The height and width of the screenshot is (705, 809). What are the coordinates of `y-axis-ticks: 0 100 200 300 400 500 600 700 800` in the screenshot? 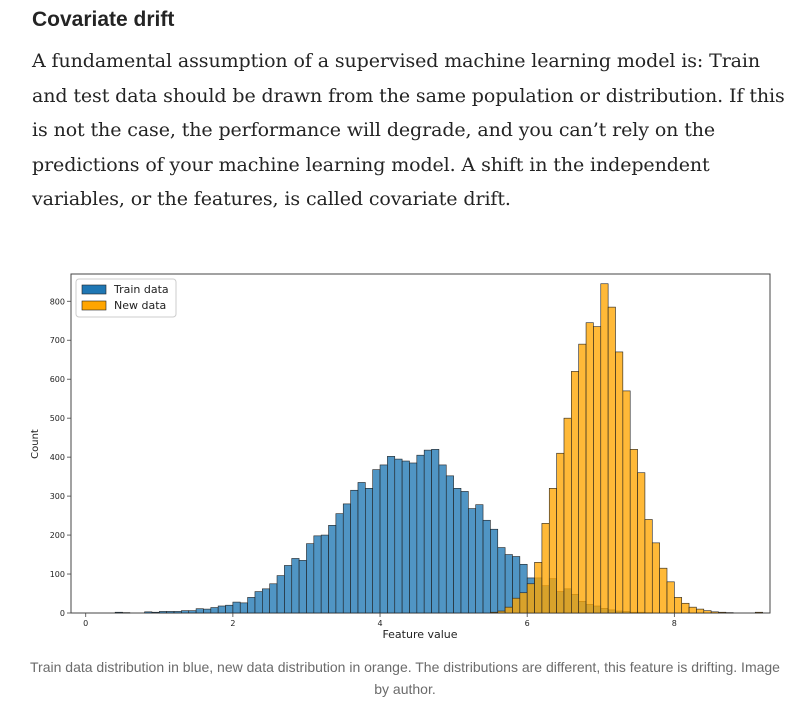 It's located at (60, 457).